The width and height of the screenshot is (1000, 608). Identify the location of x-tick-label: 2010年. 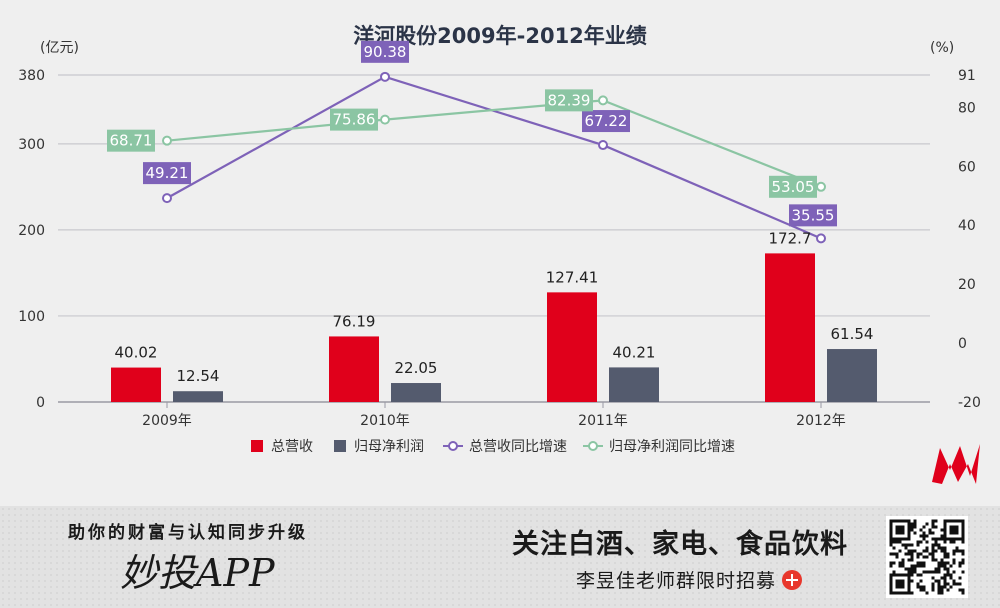
(385, 421).